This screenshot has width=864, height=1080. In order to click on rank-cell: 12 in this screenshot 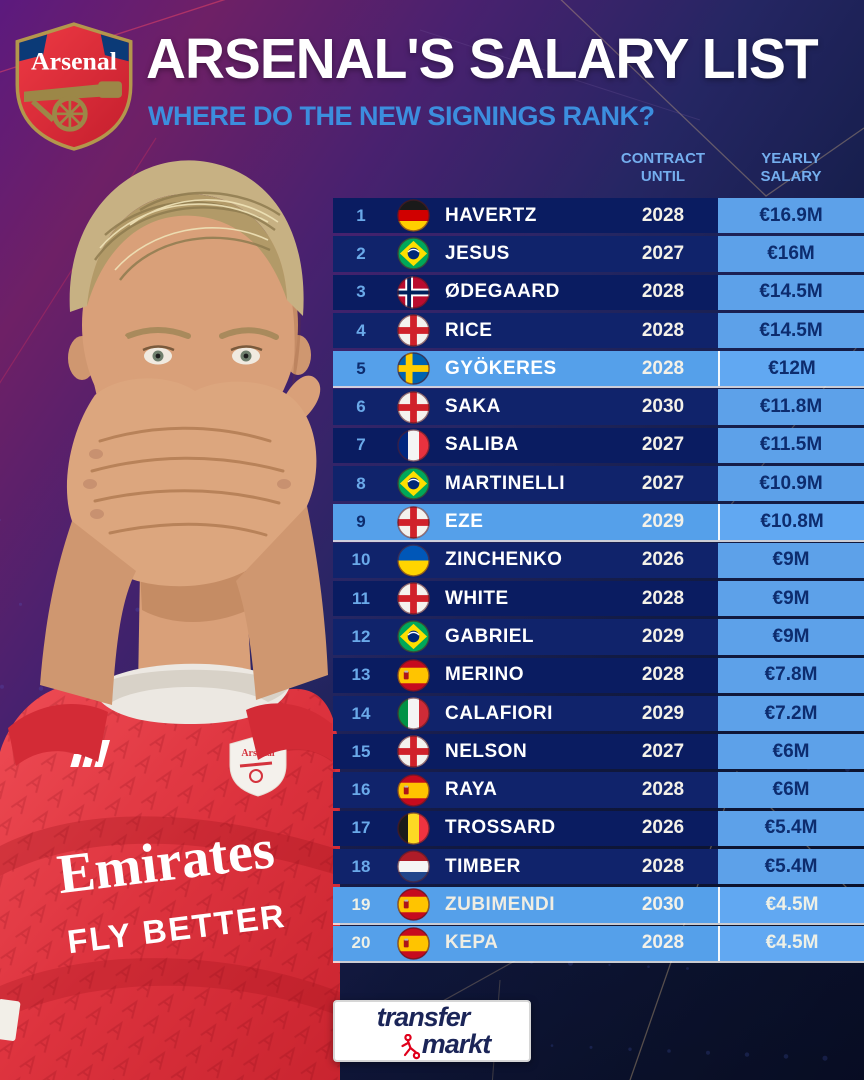, I will do `click(361, 636)`.